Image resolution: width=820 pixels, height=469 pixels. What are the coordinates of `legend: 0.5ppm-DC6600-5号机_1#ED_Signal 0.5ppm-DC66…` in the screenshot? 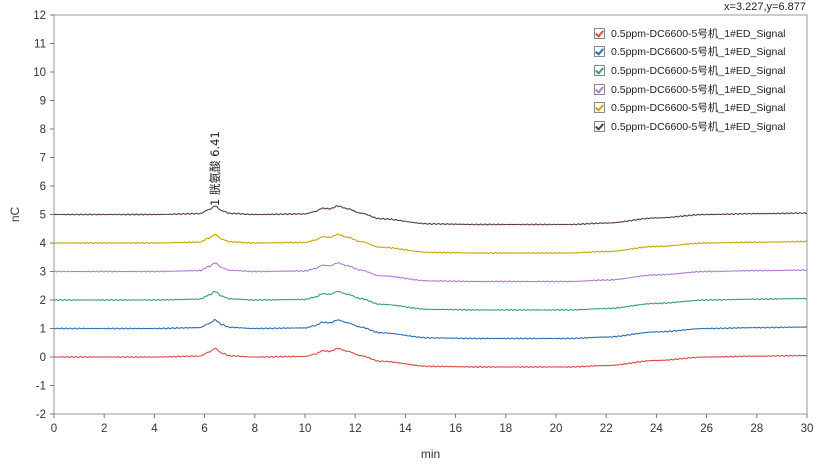 It's located at (690, 80).